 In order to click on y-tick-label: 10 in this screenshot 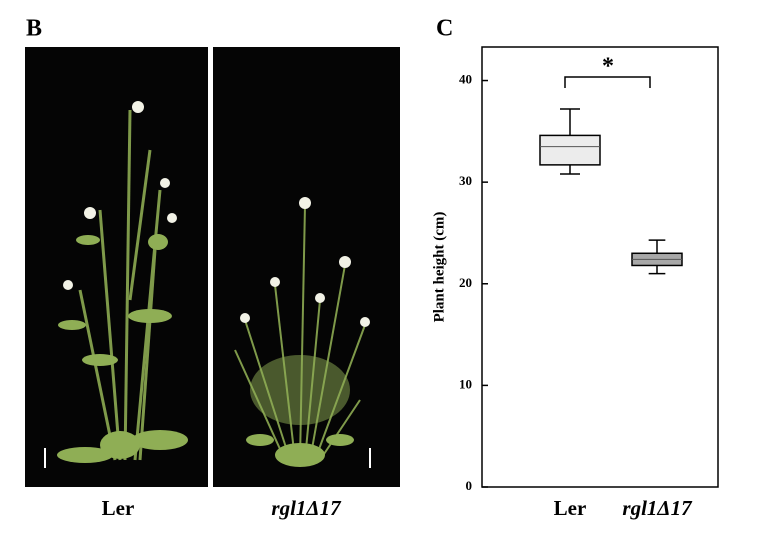, I will do `click(465, 383)`.